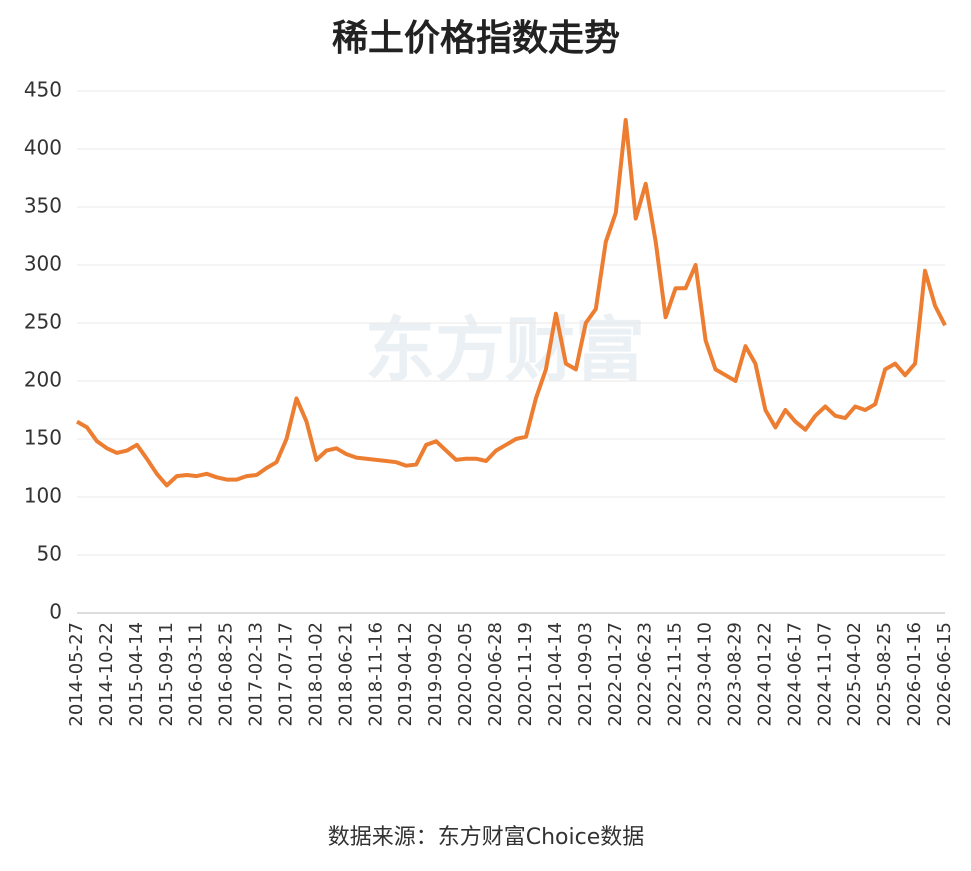 This screenshot has width=971, height=871. What do you see at coordinates (764, 674) in the screenshot?
I see `x-tick-label: 2024-01-22` at bounding box center [764, 674].